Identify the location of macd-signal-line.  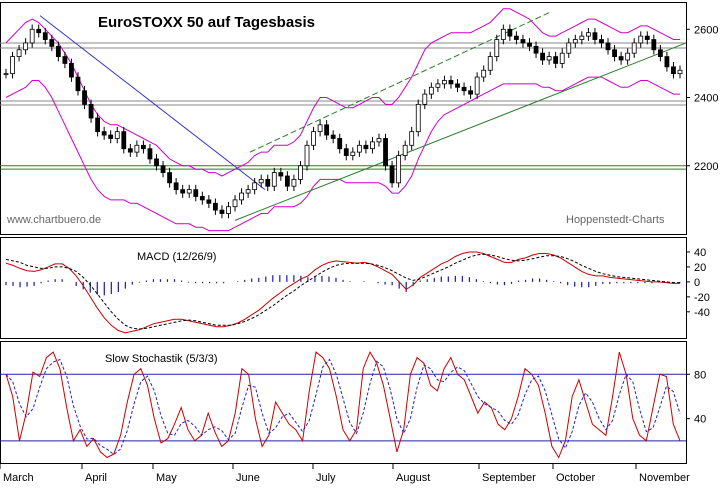
(342, 291).